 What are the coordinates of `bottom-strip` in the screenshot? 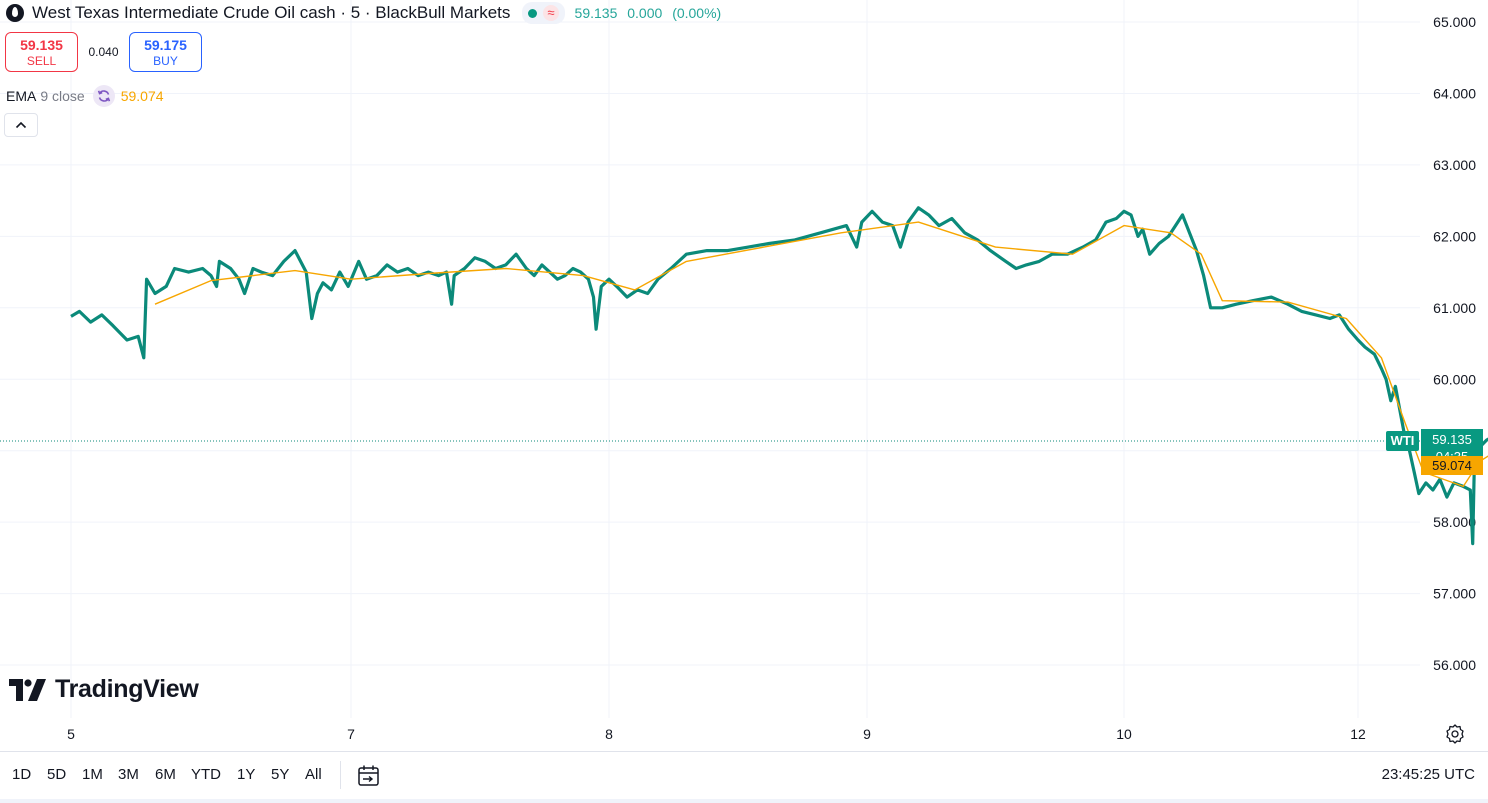 It's located at (744, 801).